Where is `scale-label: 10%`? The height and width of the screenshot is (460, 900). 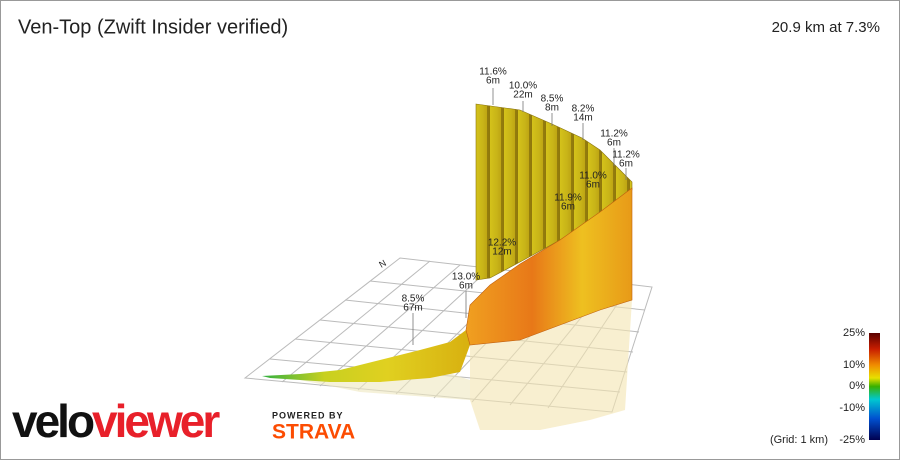
scale-label: 10% is located at coordinates (854, 365).